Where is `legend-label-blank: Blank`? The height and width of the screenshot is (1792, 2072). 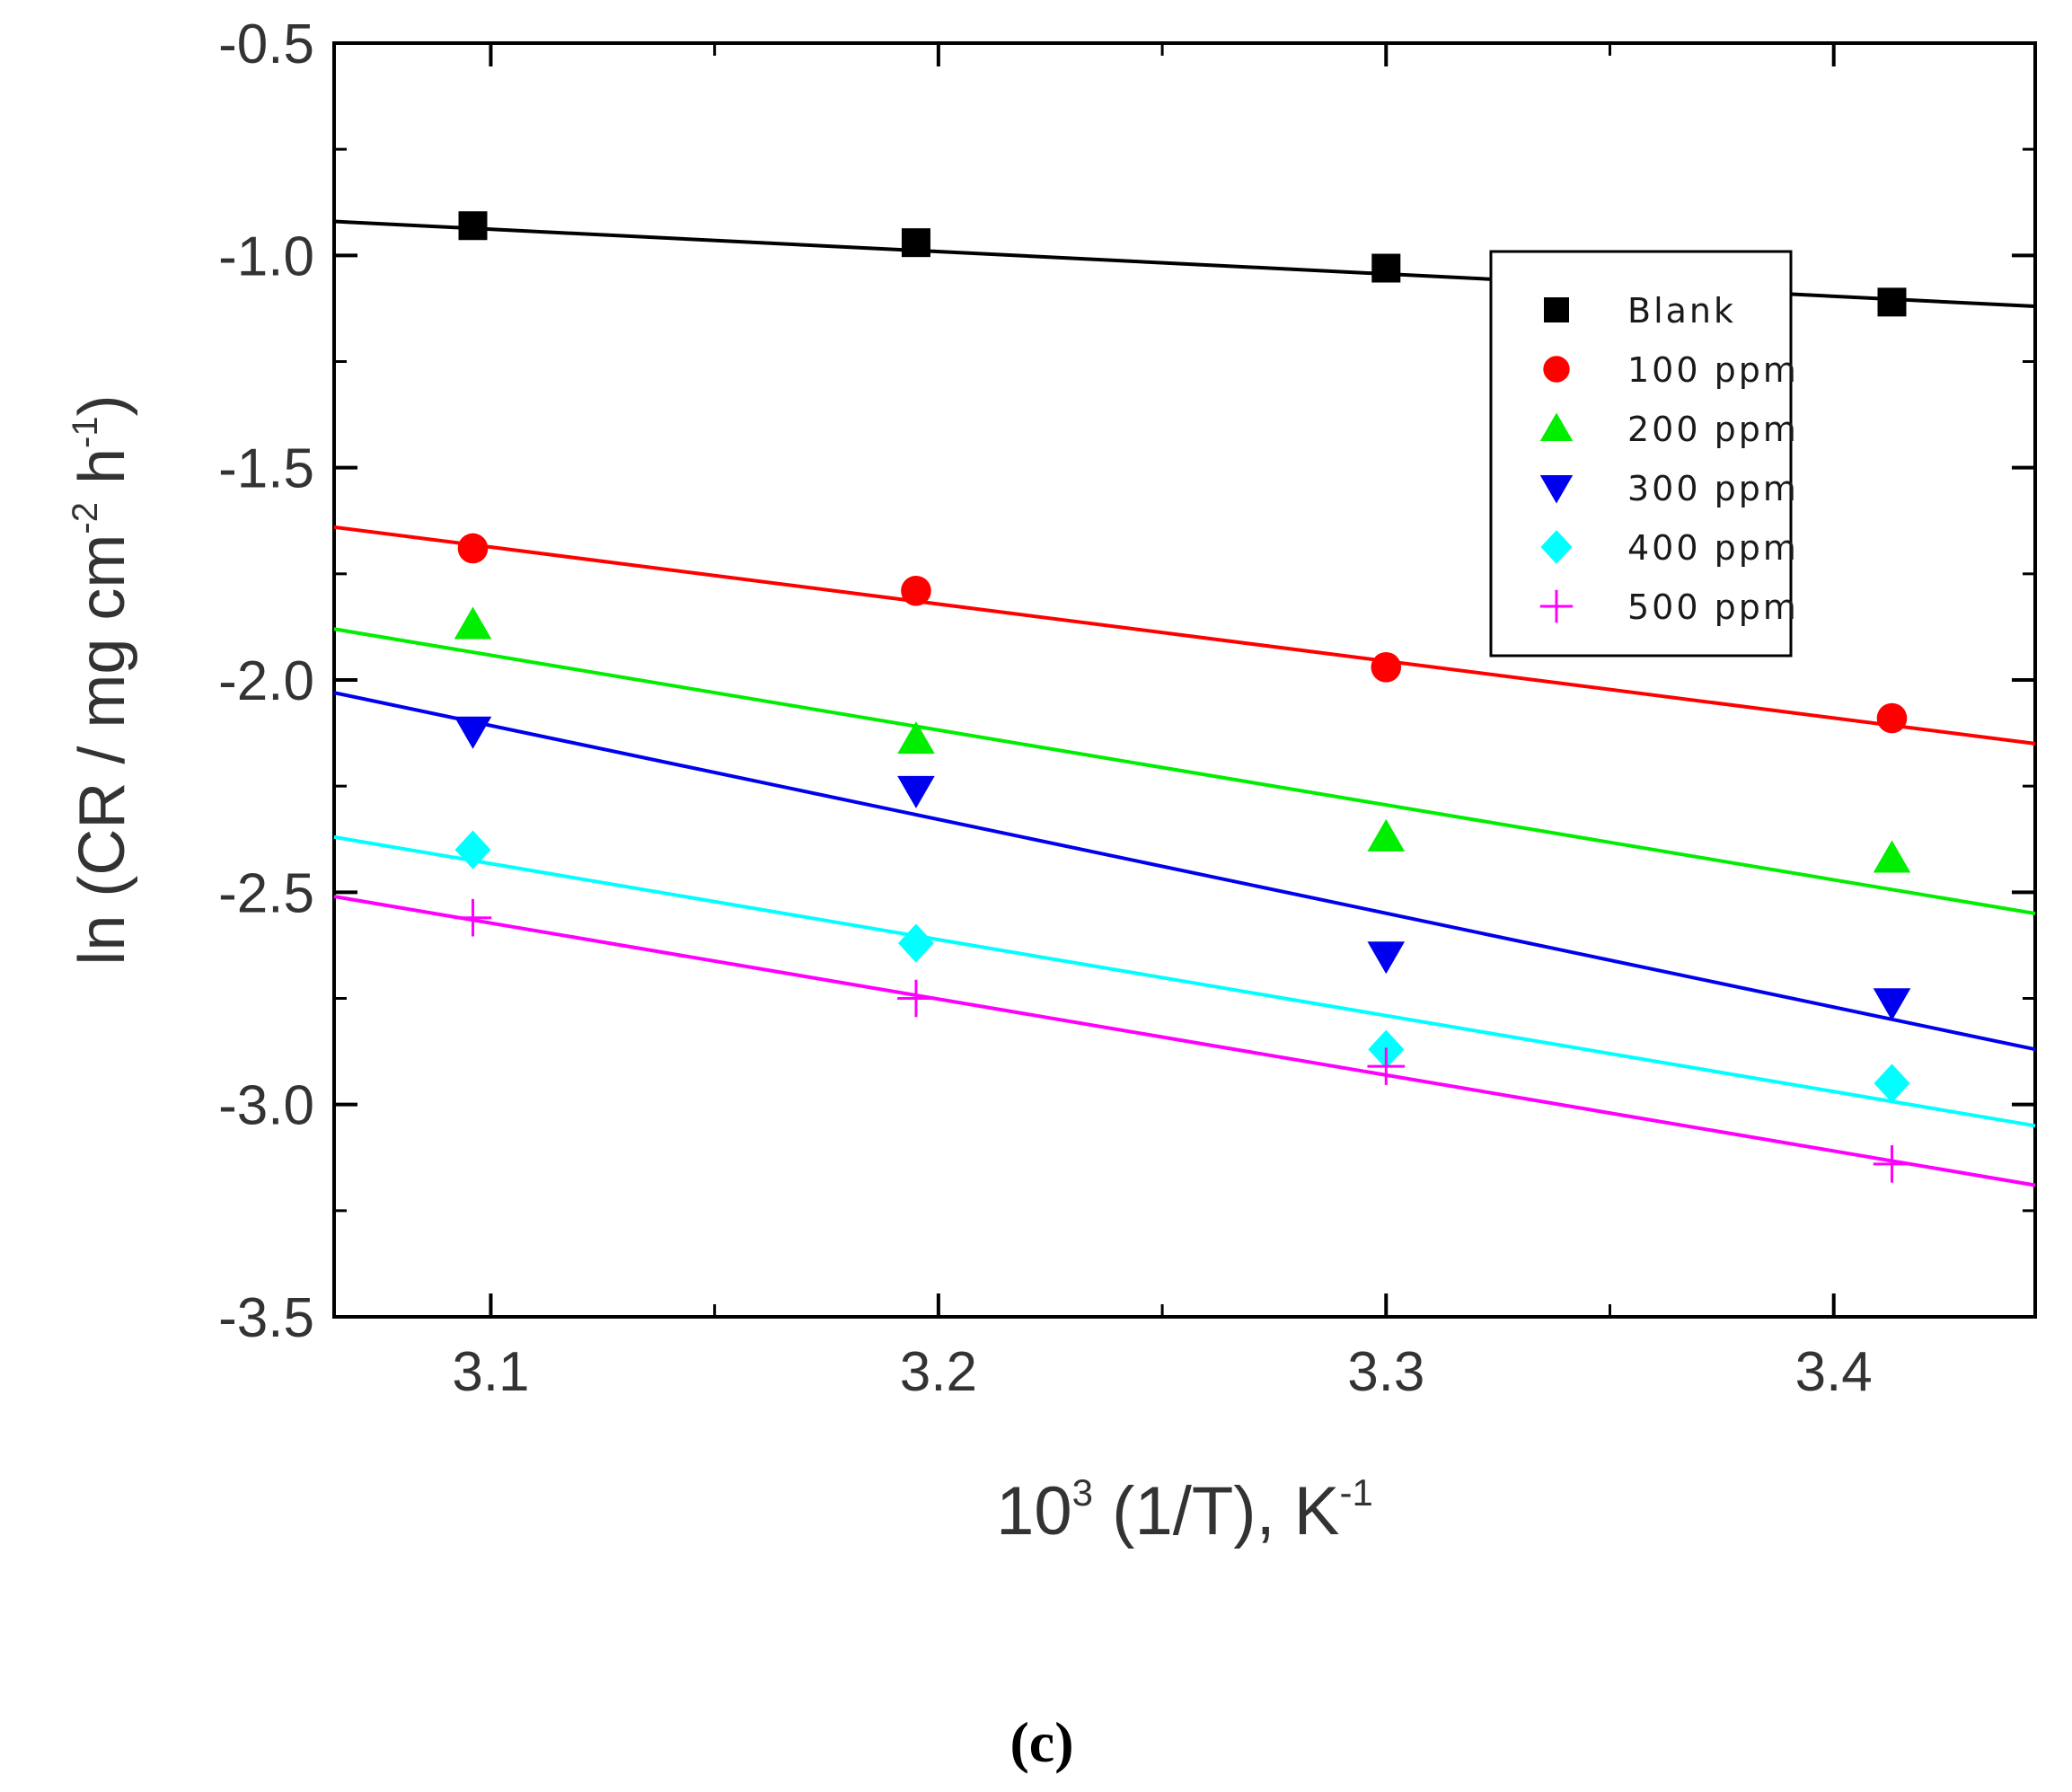
legend-label-blank: Blank is located at coordinates (1682, 311).